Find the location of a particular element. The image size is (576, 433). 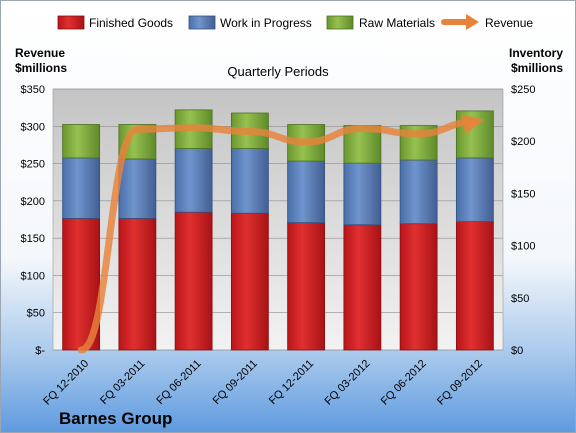

left-tick-label: $300 is located at coordinates (33, 127).